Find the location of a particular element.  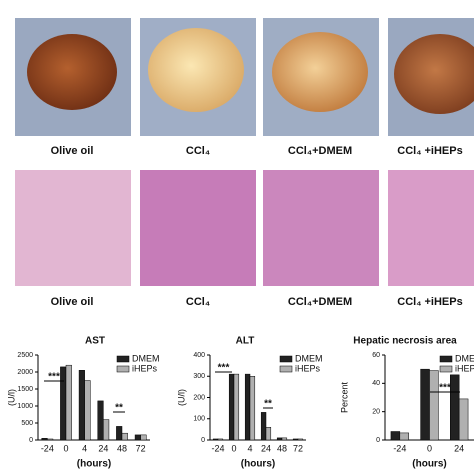

panel-label: Olive oil is located at coordinates (72, 151).